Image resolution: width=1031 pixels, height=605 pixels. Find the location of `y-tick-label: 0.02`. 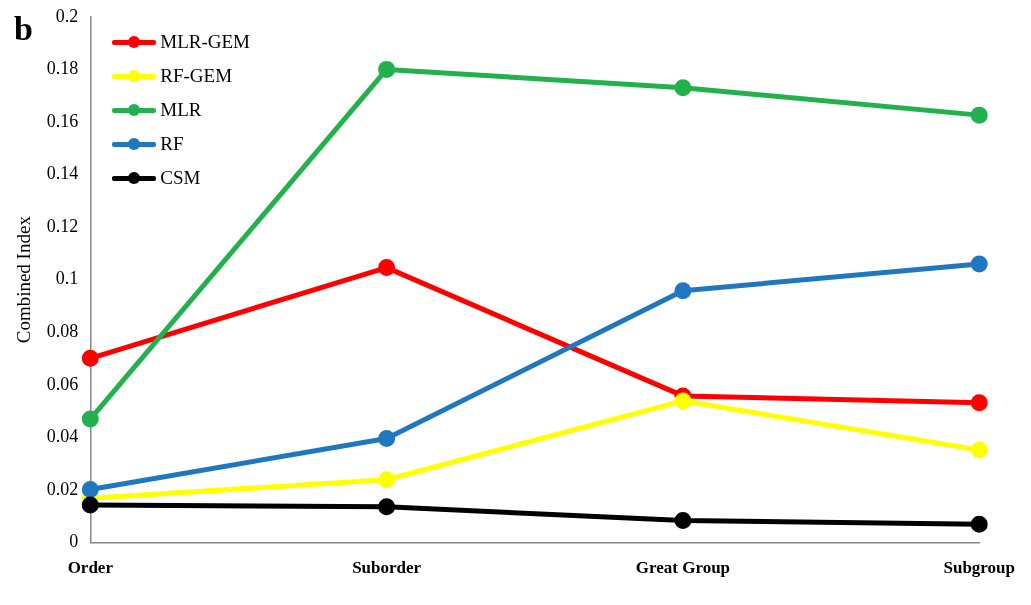

y-tick-label: 0.02 is located at coordinates (62, 488).